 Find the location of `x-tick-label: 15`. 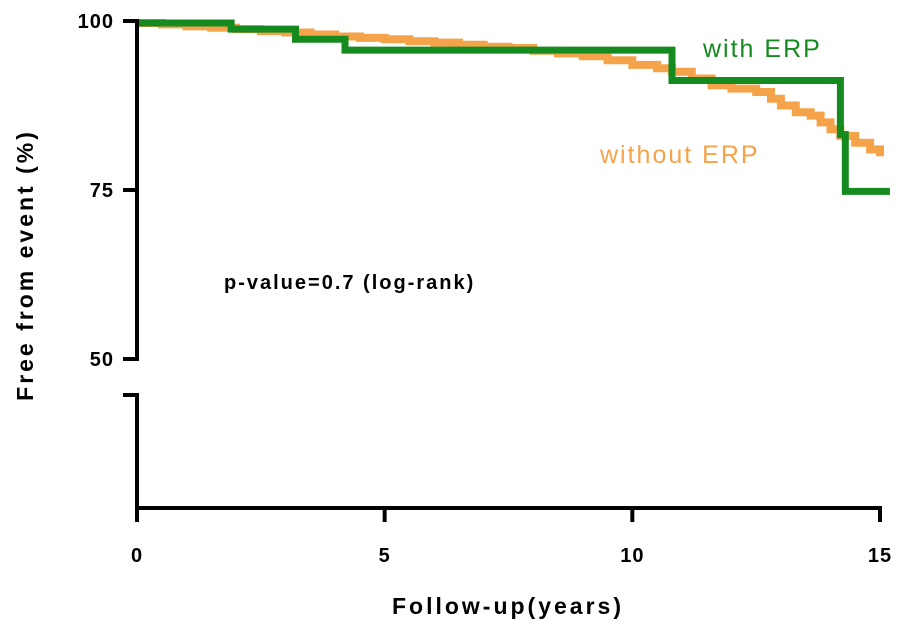

x-tick-label: 15 is located at coordinates (880, 556).